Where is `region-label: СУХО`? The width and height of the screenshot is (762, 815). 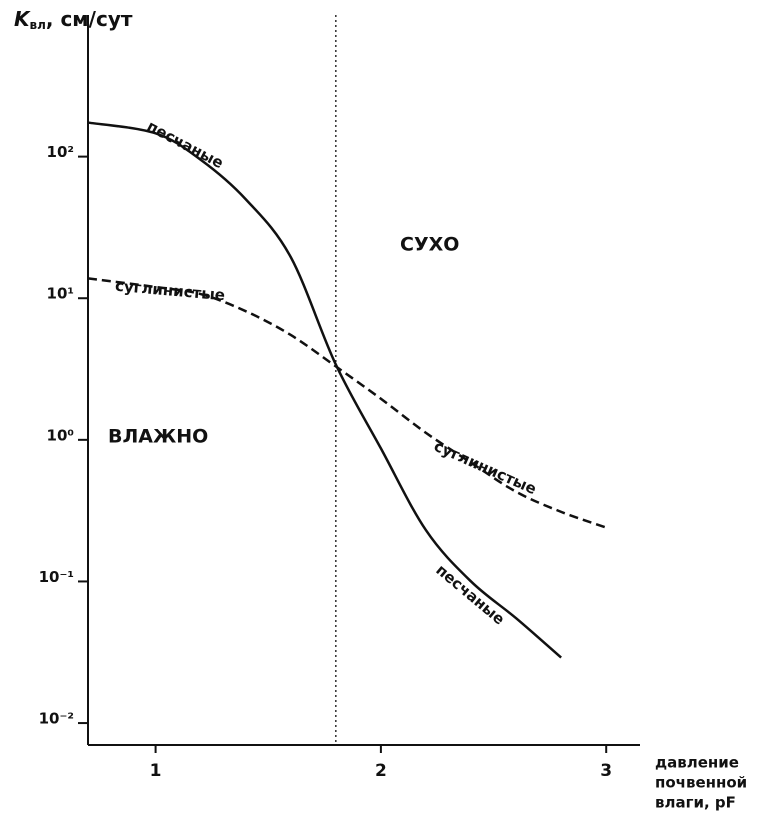 region-label: СУХО is located at coordinates (429, 245).